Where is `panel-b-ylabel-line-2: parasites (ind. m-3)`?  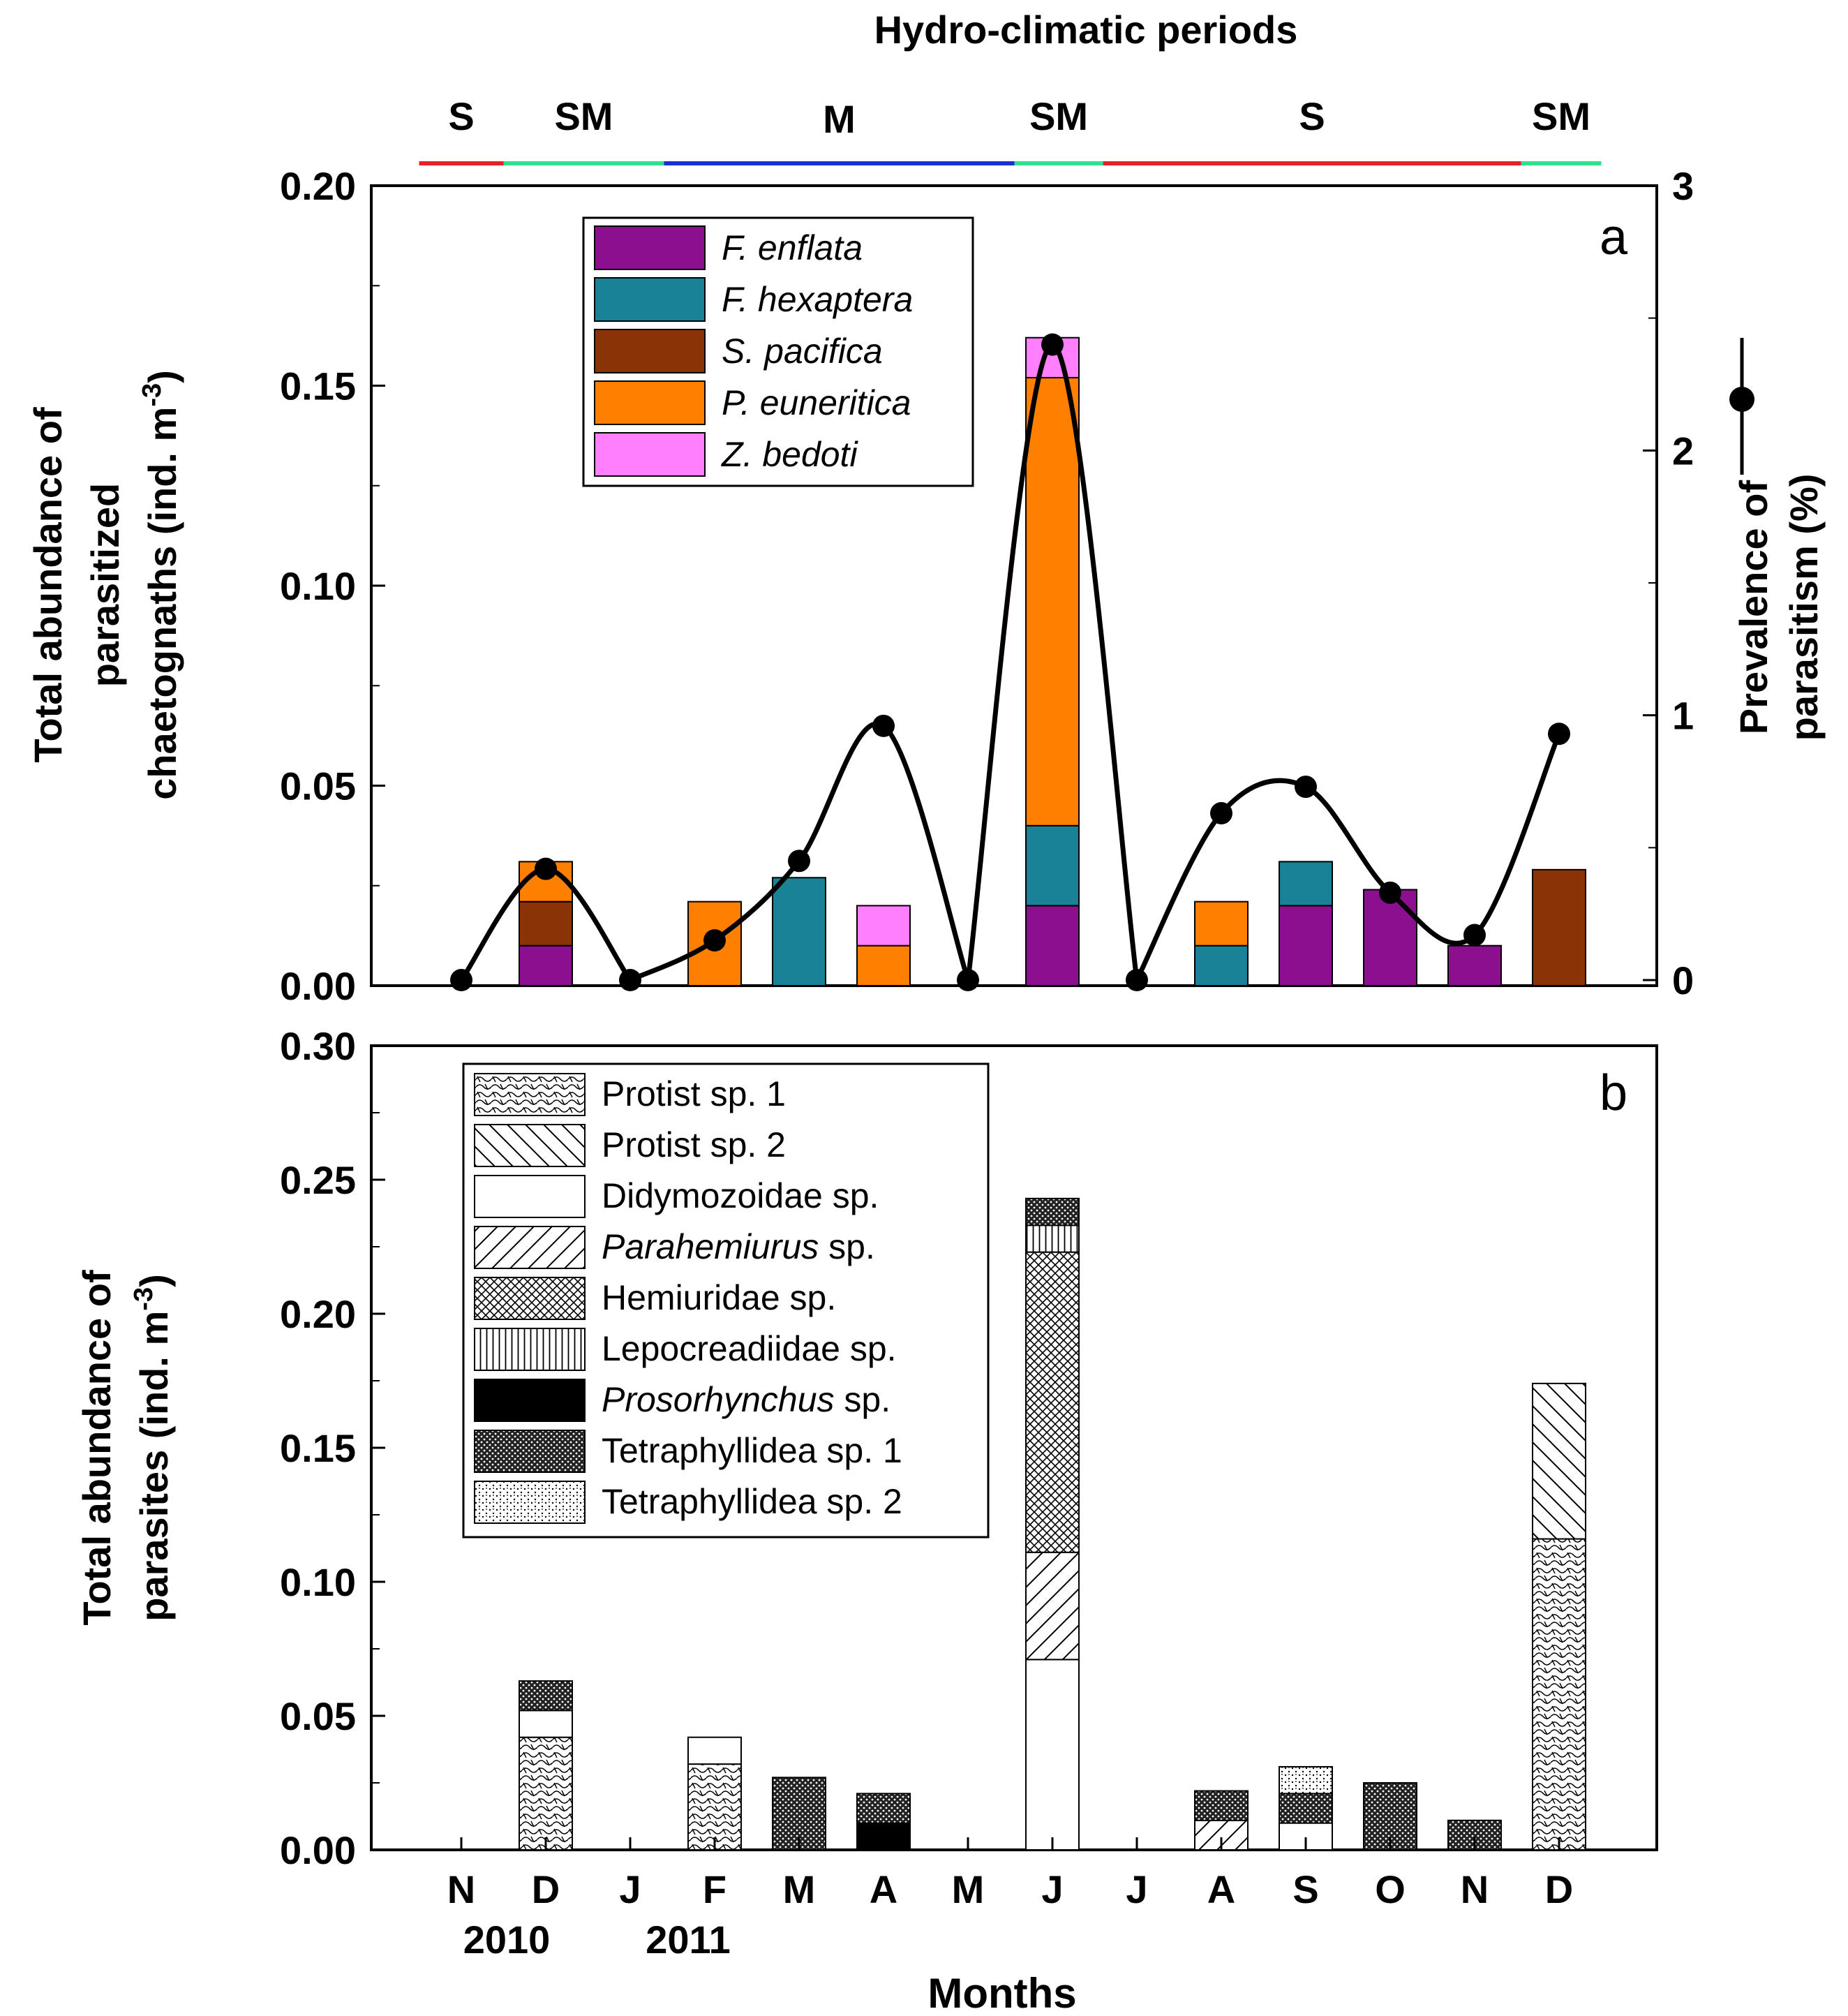
panel-b-ylabel-line-2: parasites (ind. m-3) is located at coordinates (152, 1447).